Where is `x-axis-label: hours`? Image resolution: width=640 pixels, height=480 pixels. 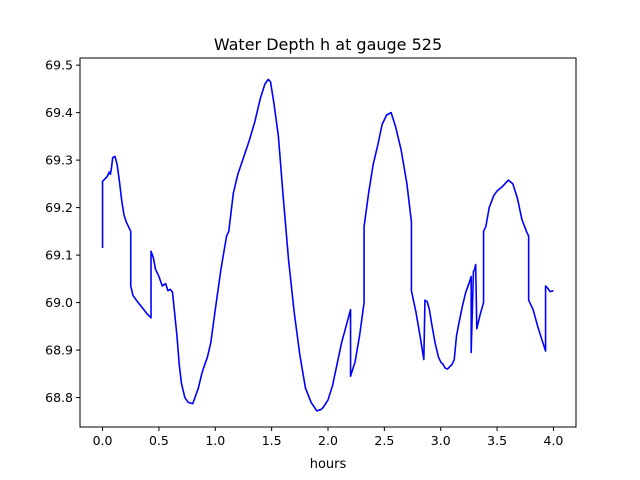 x-axis-label: hours is located at coordinates (328, 464).